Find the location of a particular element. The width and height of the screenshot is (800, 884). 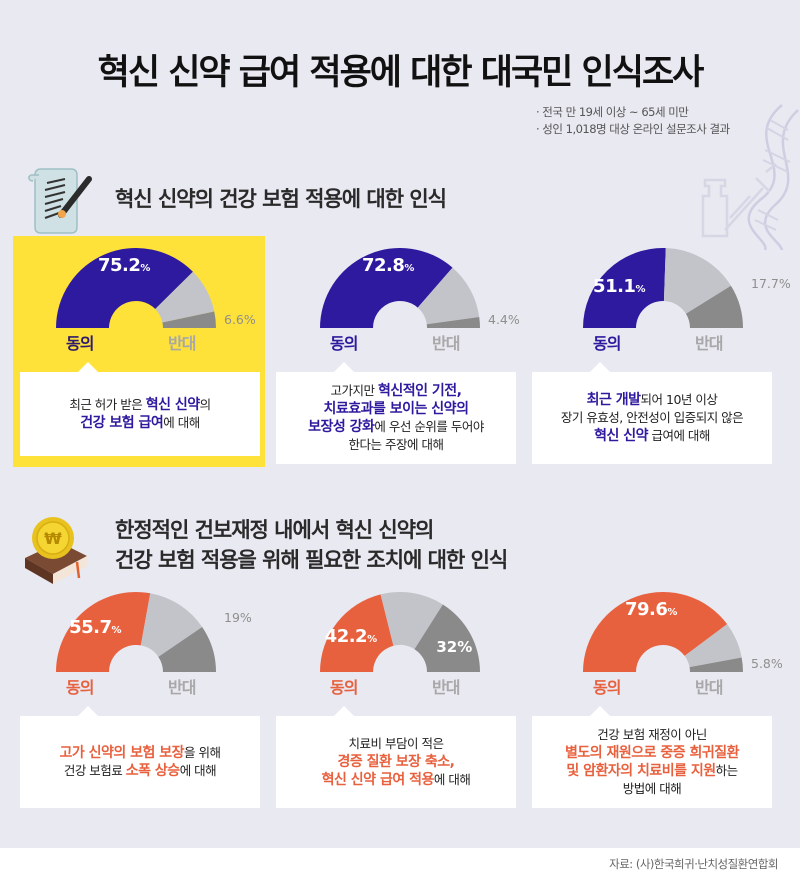

highlight-text: 혁신 신약 is located at coordinates (172, 405).